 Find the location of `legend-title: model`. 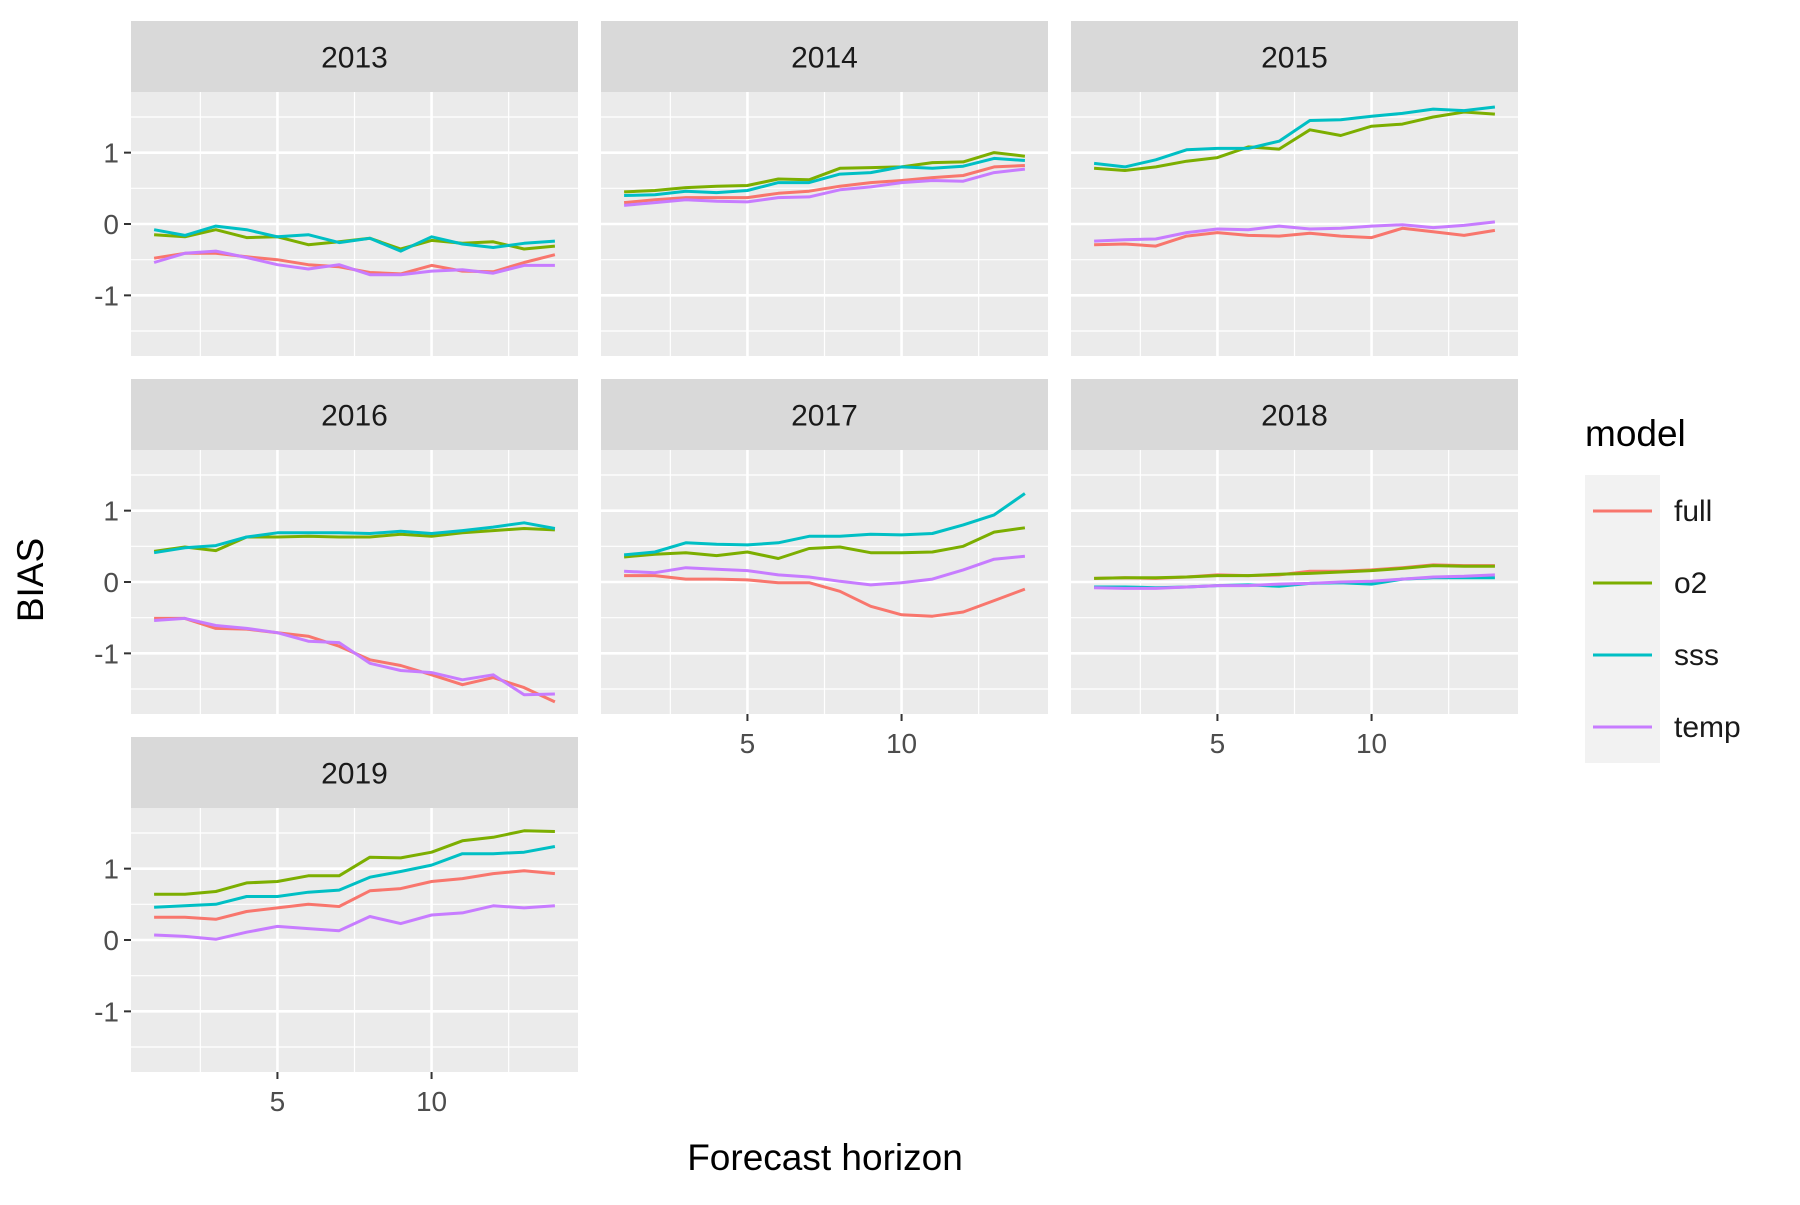

legend-title: model is located at coordinates (1635, 433).